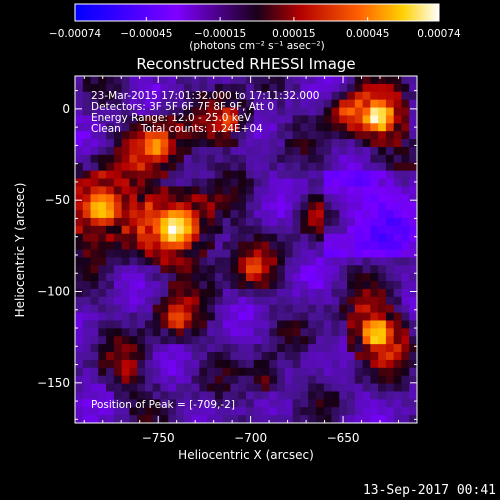 Image resolution: width=500 pixels, height=500 pixels. Describe the element at coordinates (20, 250) in the screenshot. I see `y-axis-label: Heliocentric Y (arcsec)` at that location.